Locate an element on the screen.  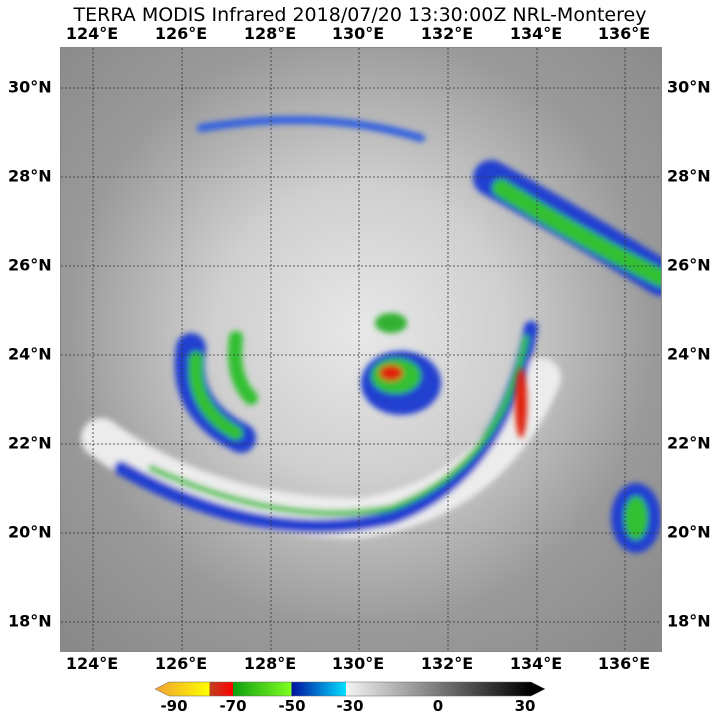
lat-label-right: 28°N is located at coordinates (689, 176).